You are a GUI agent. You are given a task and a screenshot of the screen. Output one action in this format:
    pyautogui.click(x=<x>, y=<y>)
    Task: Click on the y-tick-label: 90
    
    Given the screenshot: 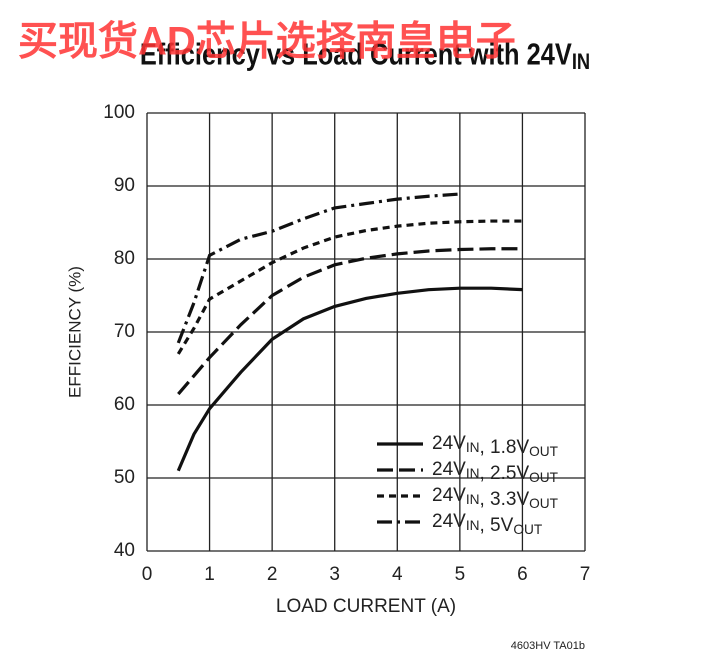 What is the action you would take?
    pyautogui.click(x=124, y=185)
    